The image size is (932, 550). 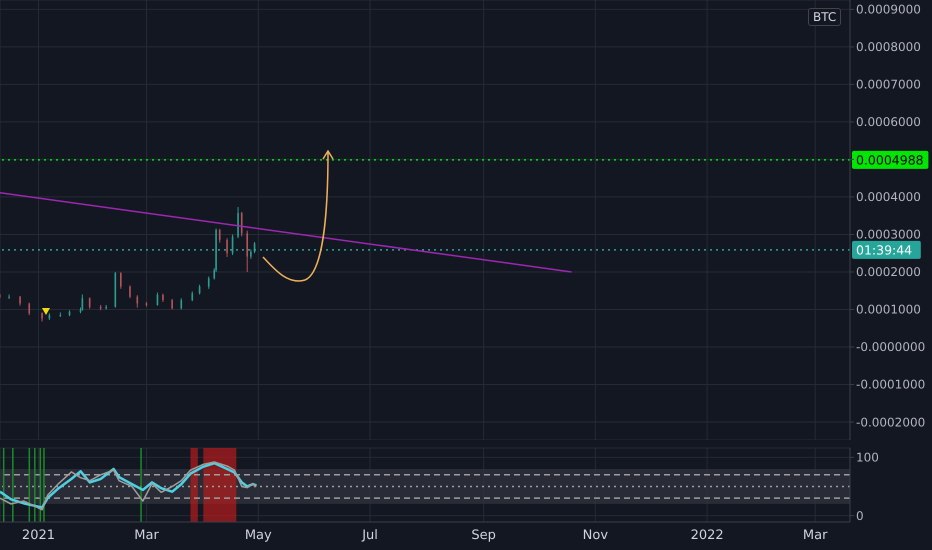 What do you see at coordinates (39, 536) in the screenshot?
I see `x-tick-label: 2021` at bounding box center [39, 536].